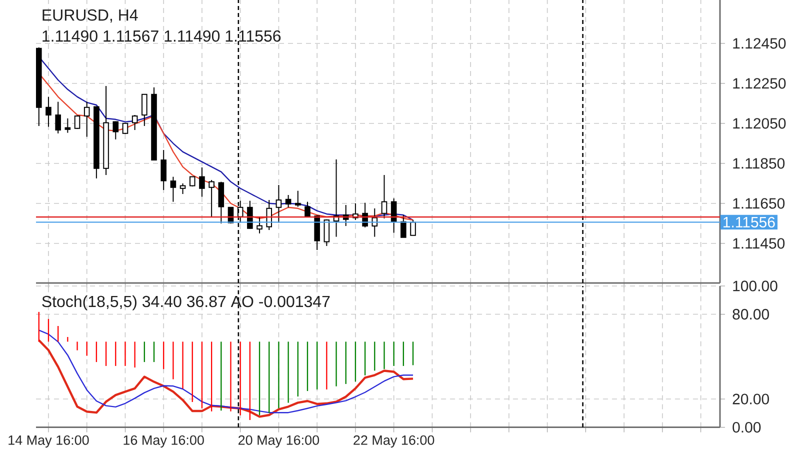  What do you see at coordinates (759, 123) in the screenshot?
I see `y-tick-label: 1.12050` at bounding box center [759, 123].